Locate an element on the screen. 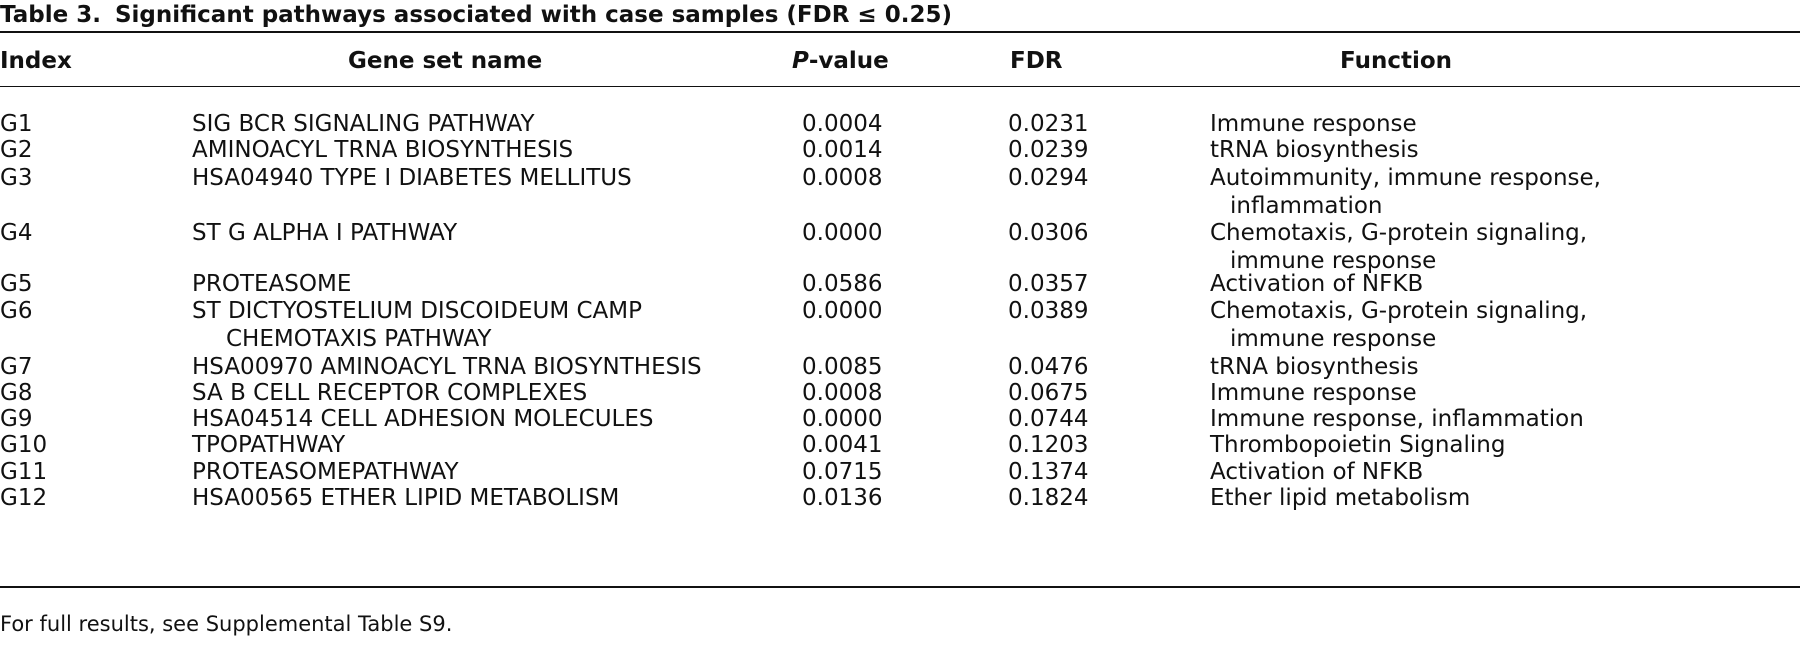 This screenshot has height=654, width=1800. cell-line: Ether lipid metabolism is located at coordinates (1340, 498).